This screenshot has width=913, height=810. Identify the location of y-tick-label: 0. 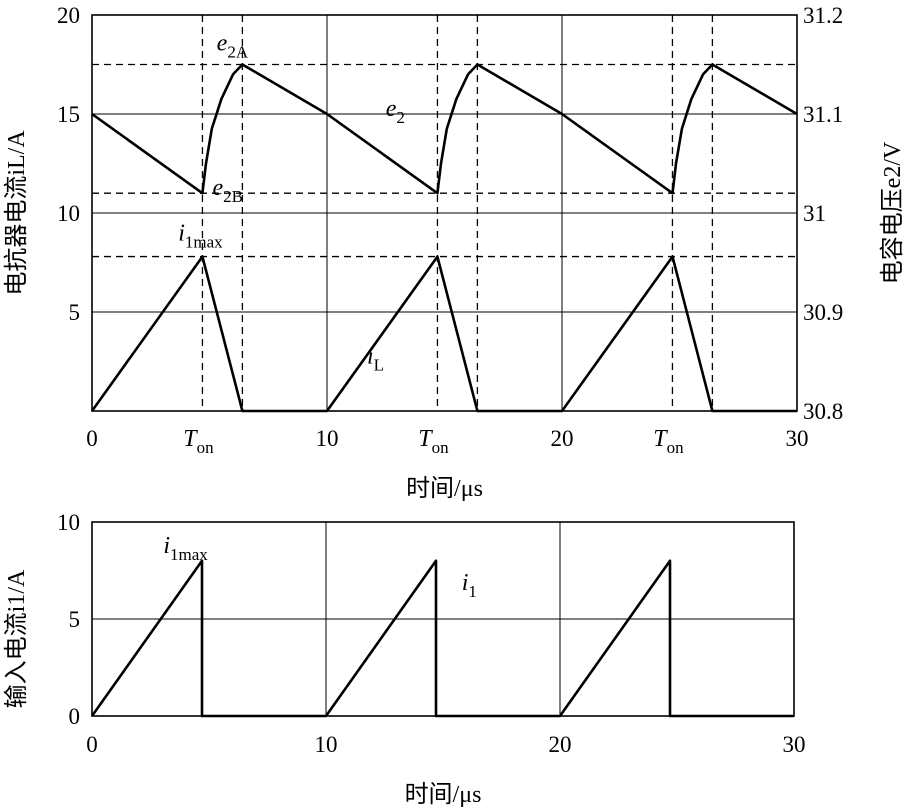
(75, 716).